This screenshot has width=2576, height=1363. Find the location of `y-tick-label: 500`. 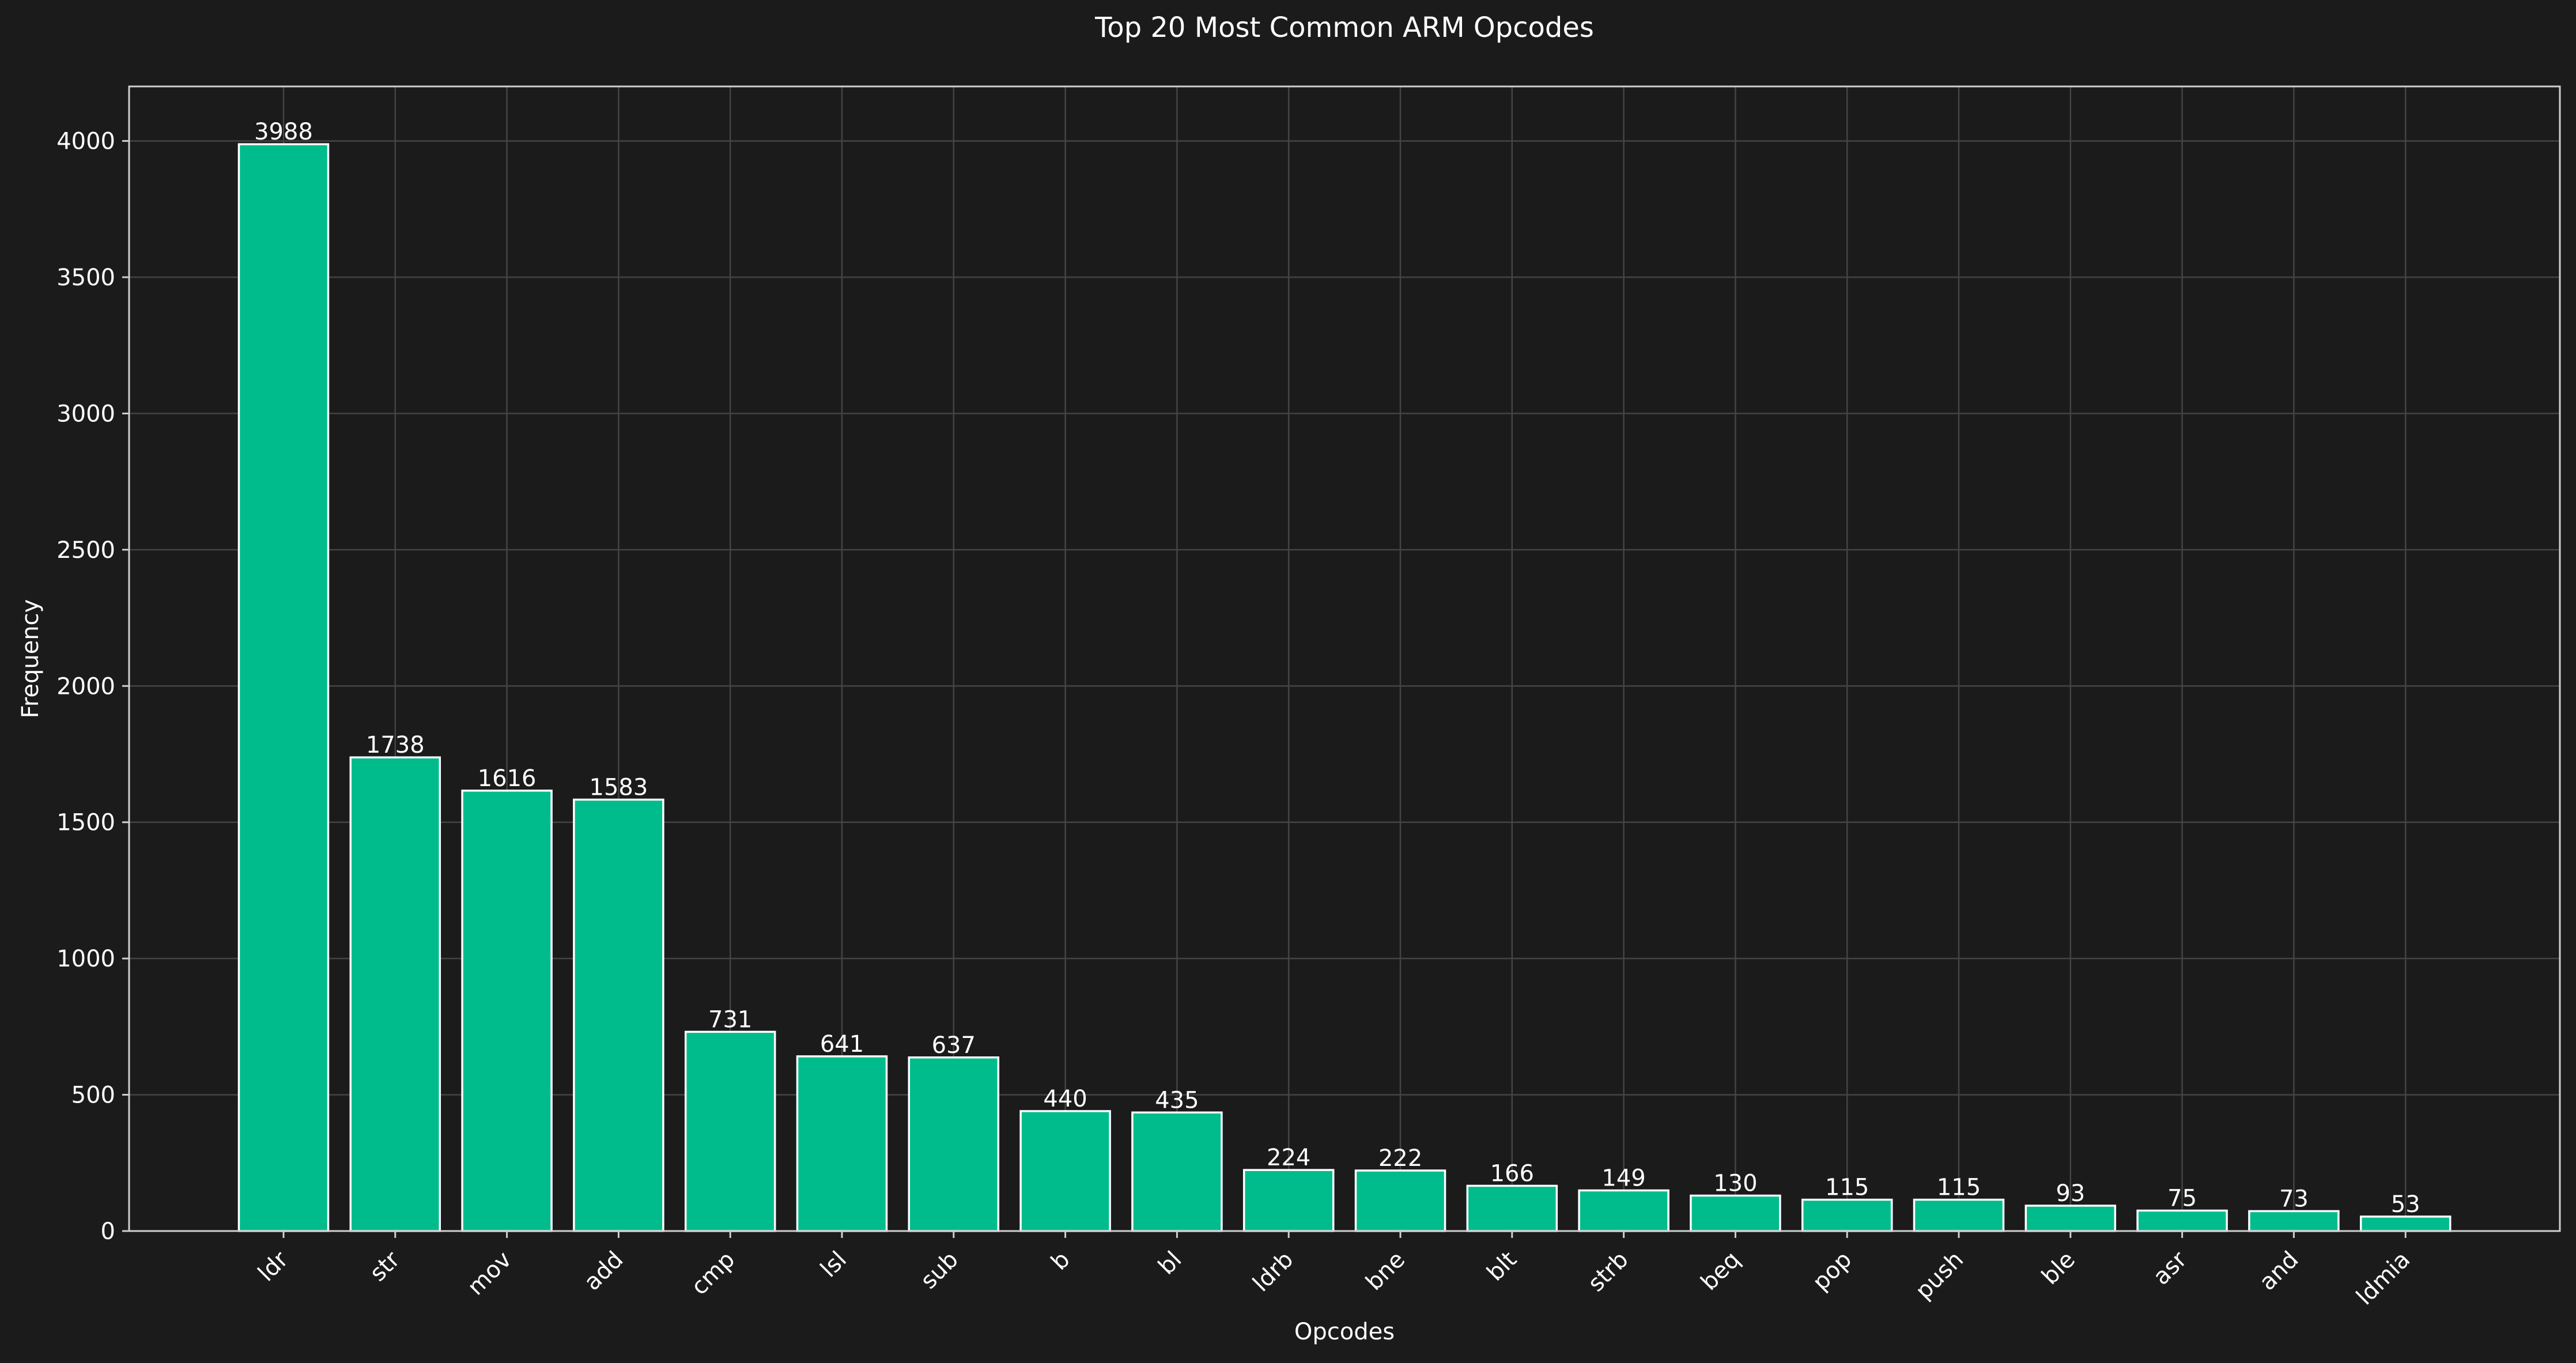

y-tick-label: 500 is located at coordinates (93, 1095).